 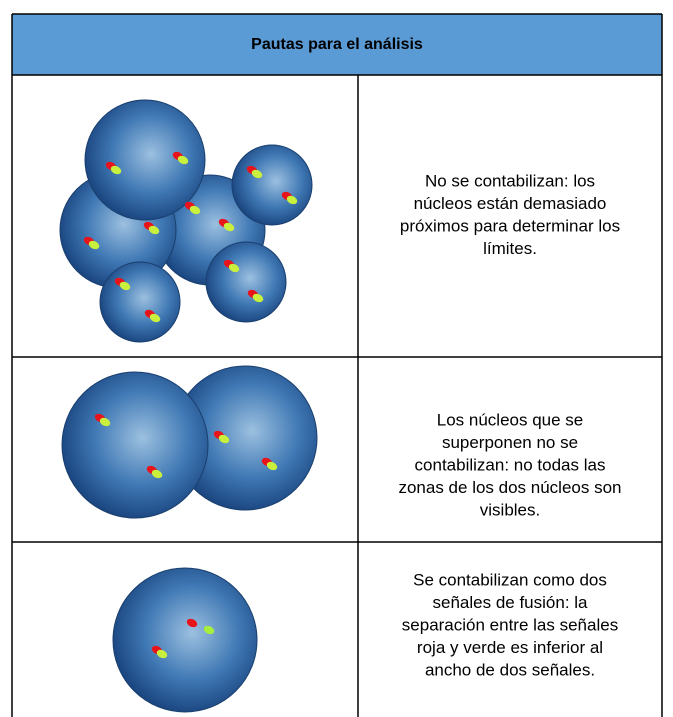 I want to click on cell-text-line: No se contabilizan: los, so click(x=510, y=181).